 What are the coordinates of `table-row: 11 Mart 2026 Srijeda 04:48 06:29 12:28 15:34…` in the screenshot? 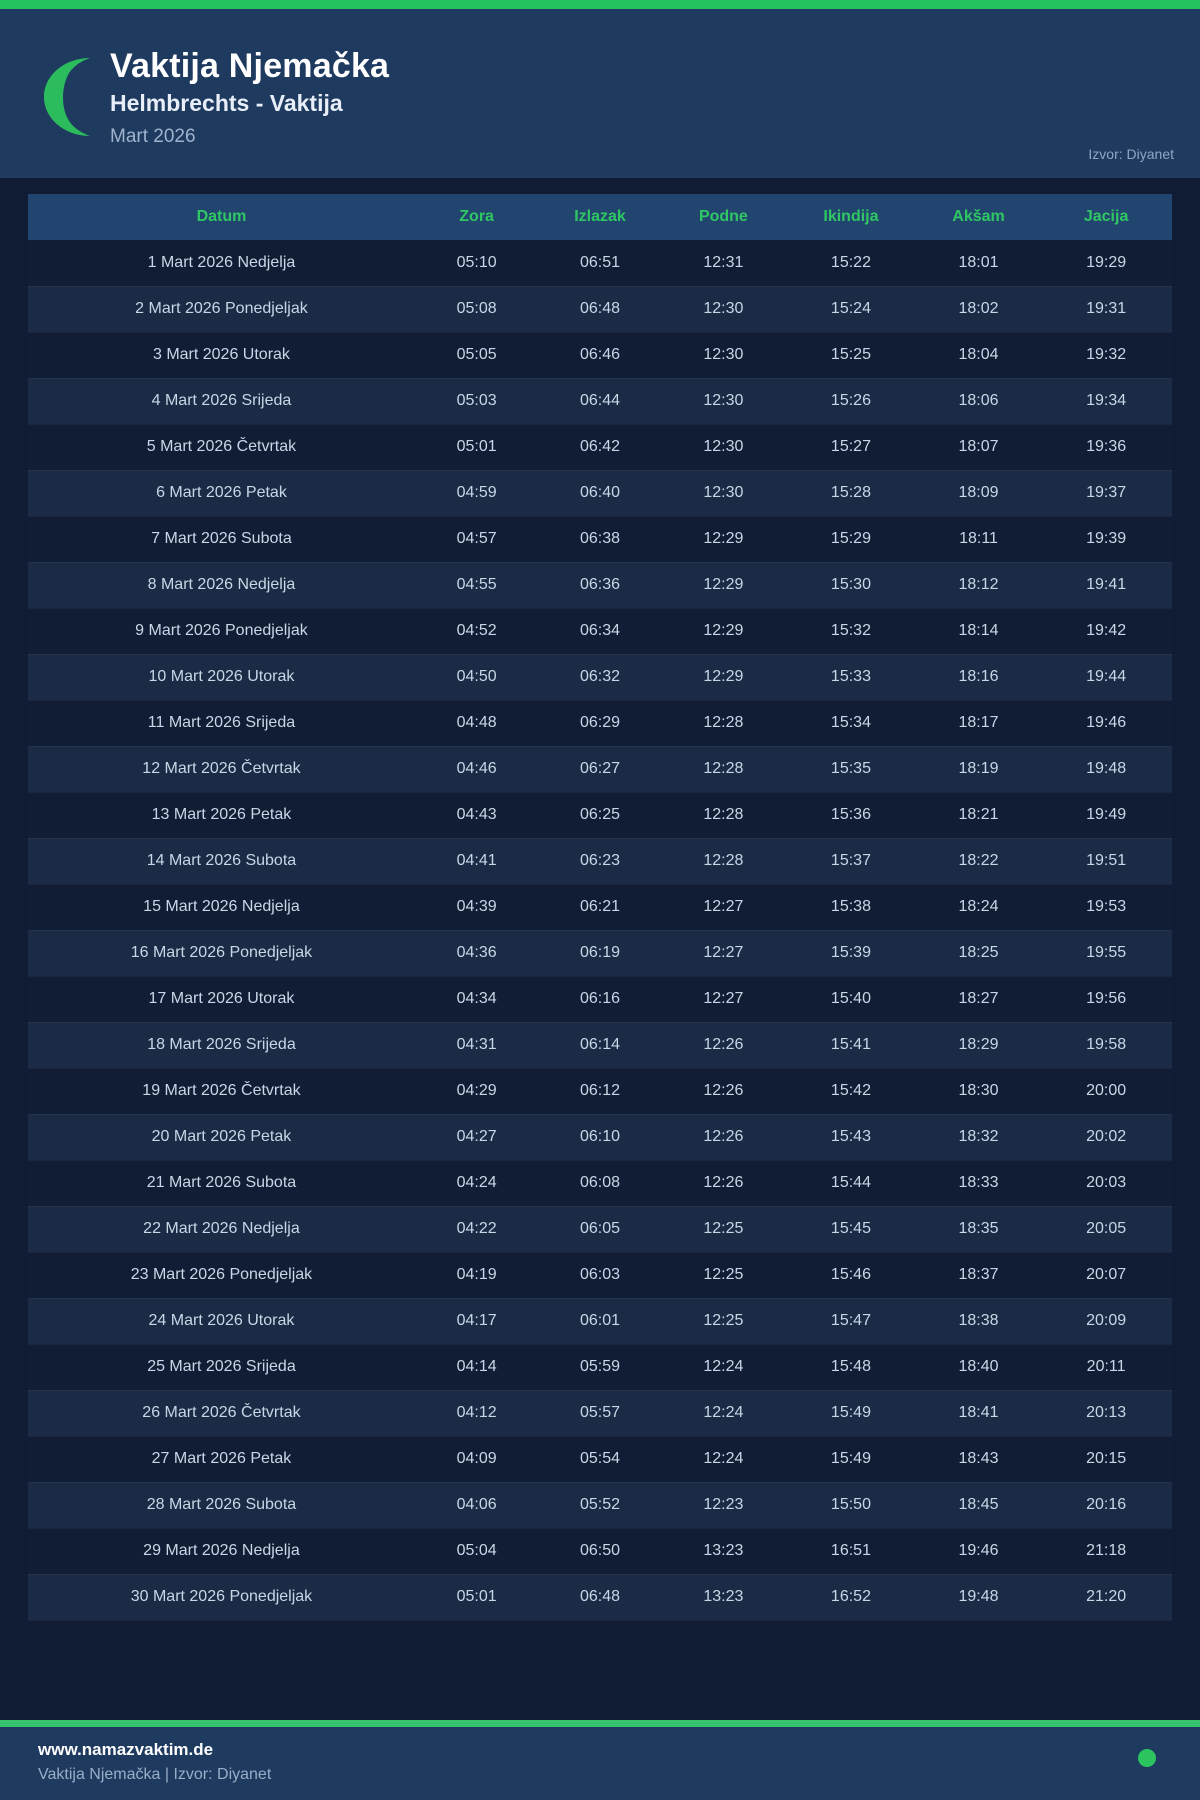 It's located at (600, 723).